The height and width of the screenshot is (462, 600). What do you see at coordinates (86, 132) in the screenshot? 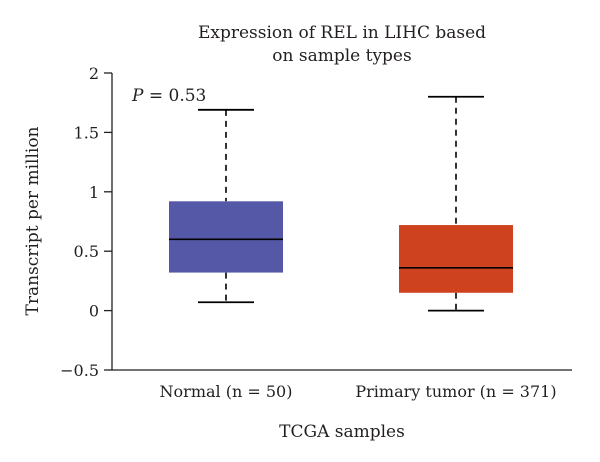
I see `y-tick-label: 1.5` at bounding box center [86, 132].